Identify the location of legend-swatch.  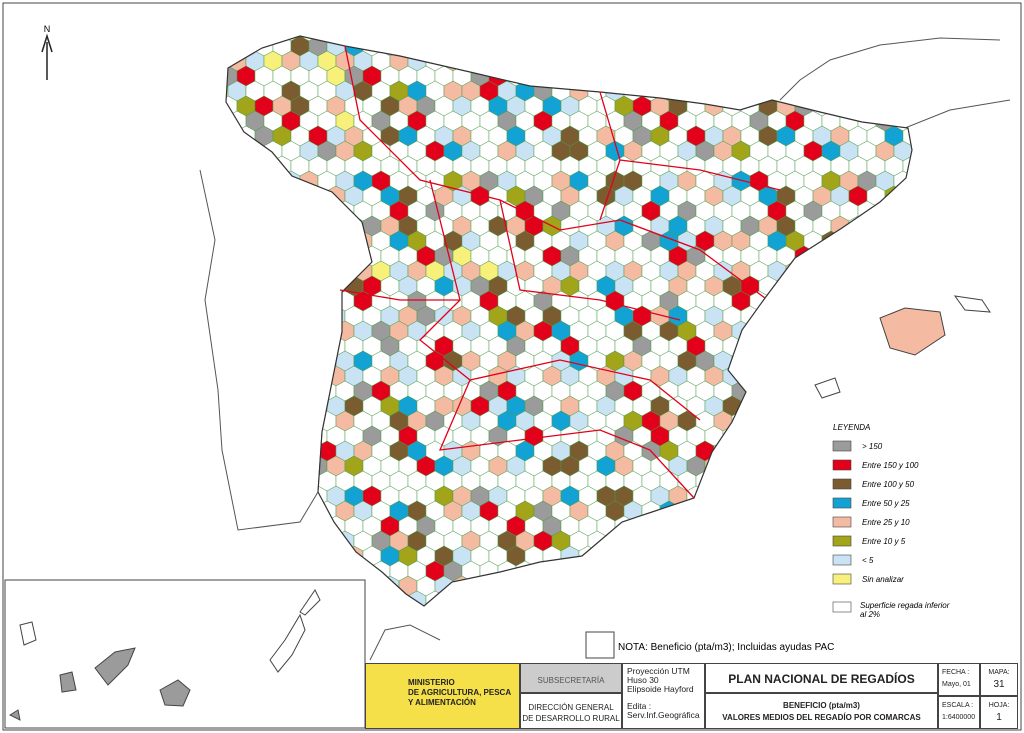
(842, 541).